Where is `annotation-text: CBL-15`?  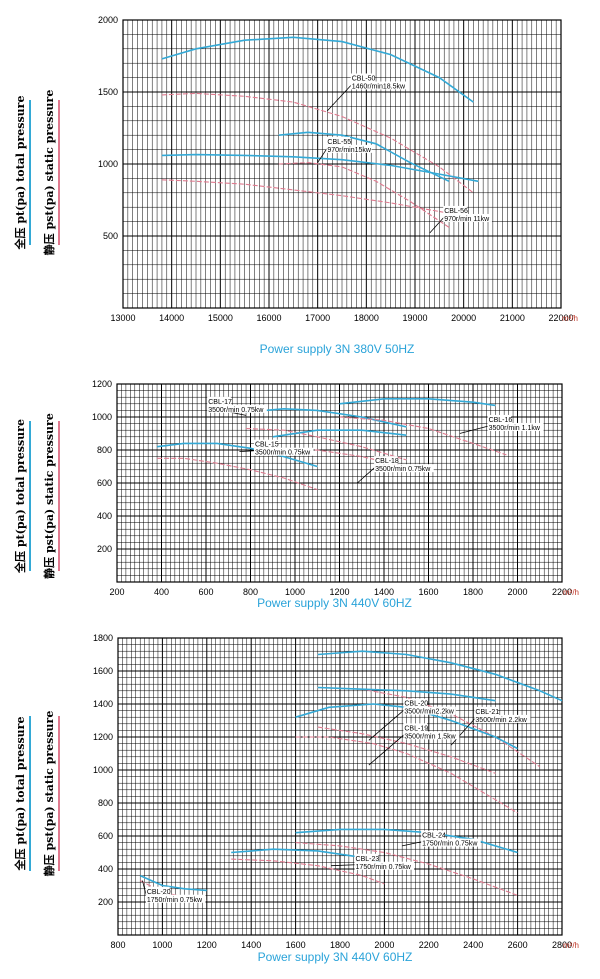 annotation-text: CBL-15 is located at coordinates (267, 445).